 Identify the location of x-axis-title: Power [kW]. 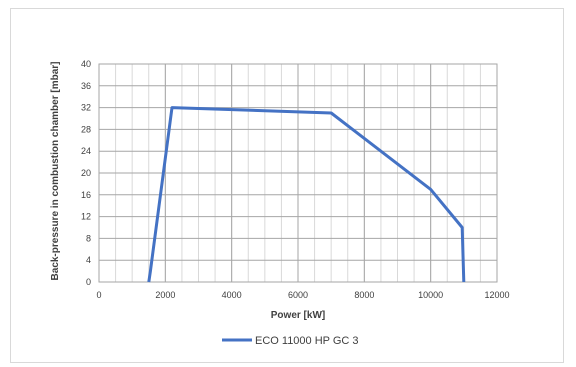
(298, 315).